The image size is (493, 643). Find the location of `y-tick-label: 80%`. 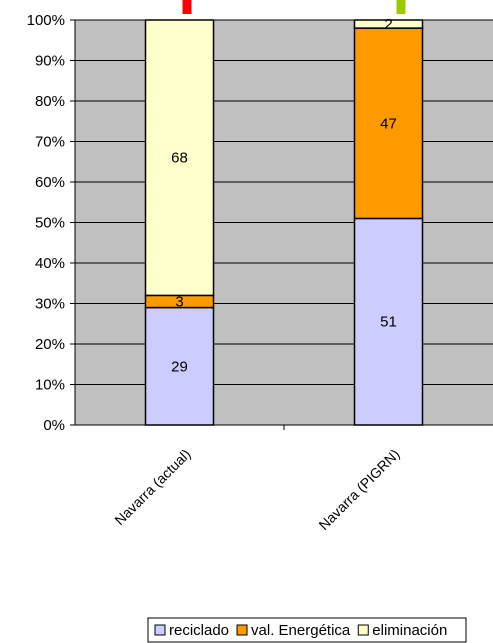

y-tick-label: 80% is located at coordinates (50, 101).